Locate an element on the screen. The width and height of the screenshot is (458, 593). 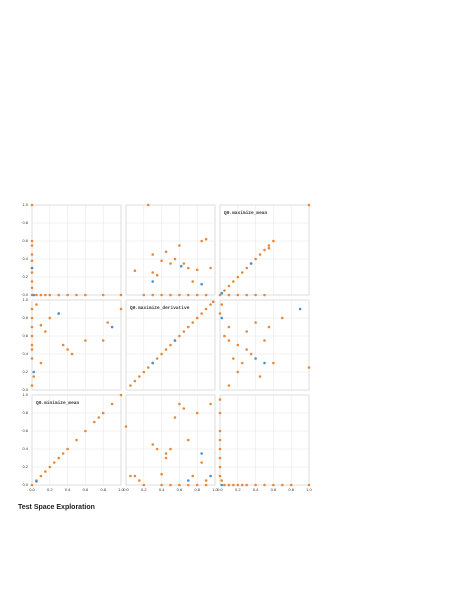
y-tick-label: 0.6 is located at coordinates (25, 335).